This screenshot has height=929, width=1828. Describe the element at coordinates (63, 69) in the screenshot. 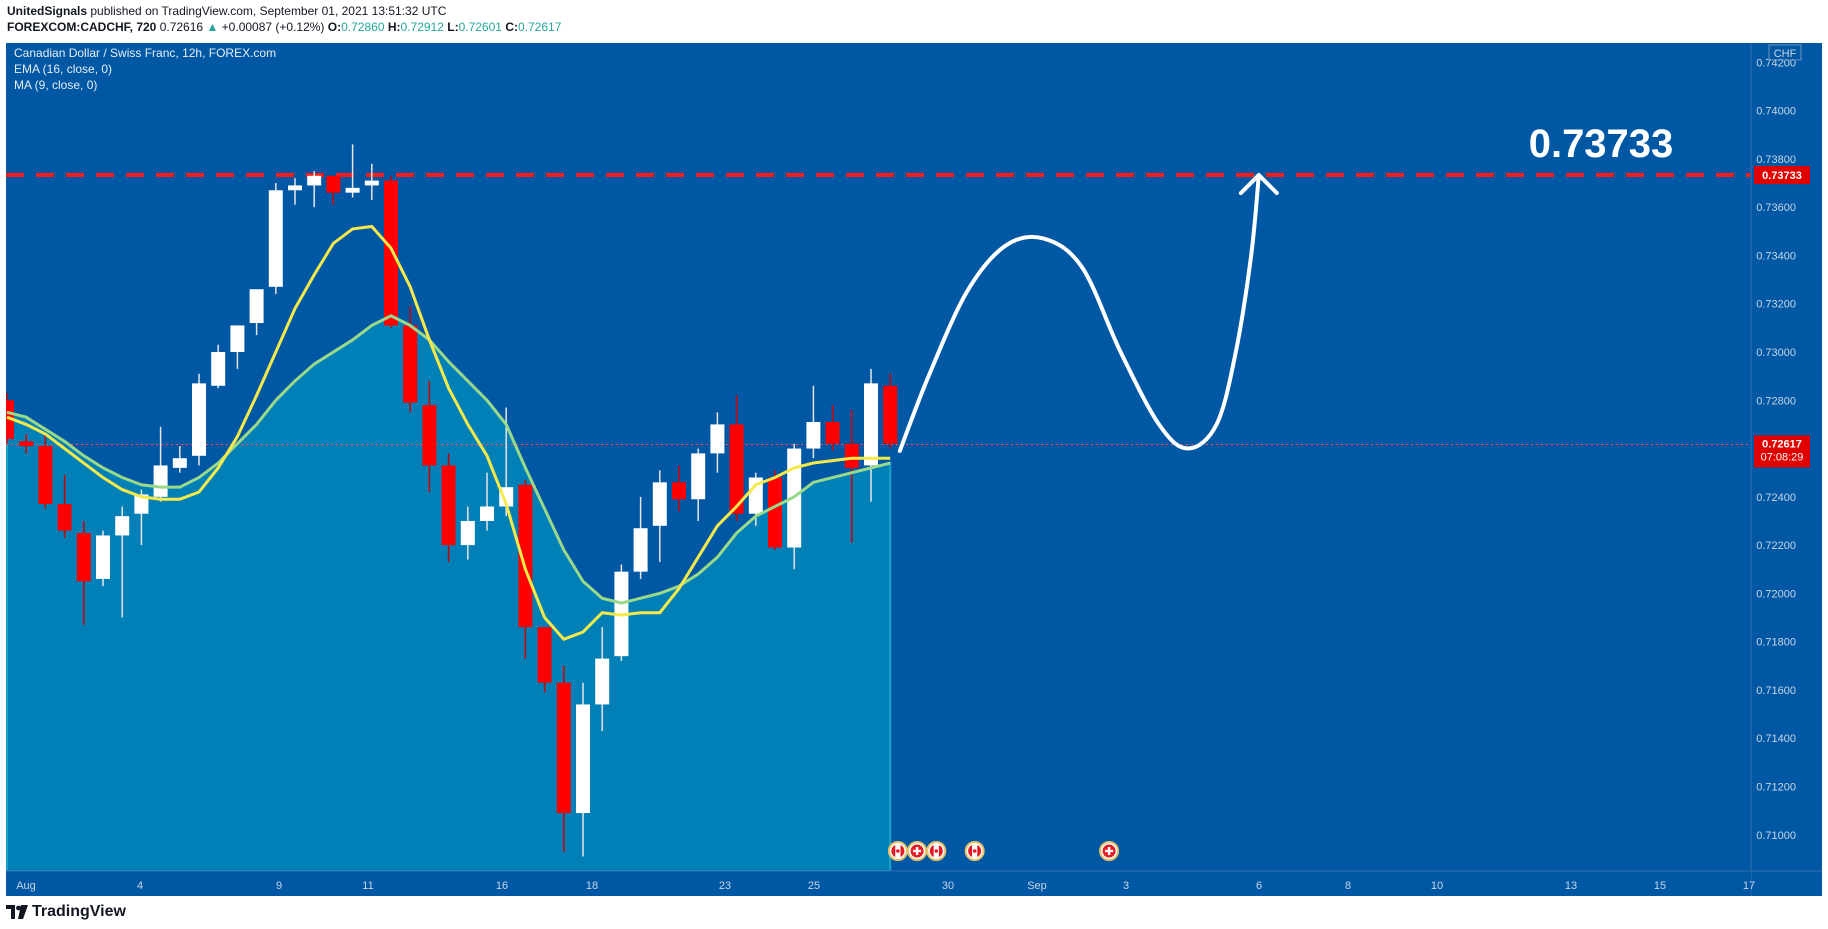

I see `ema-legend: EMA (16, close, 0)` at that location.